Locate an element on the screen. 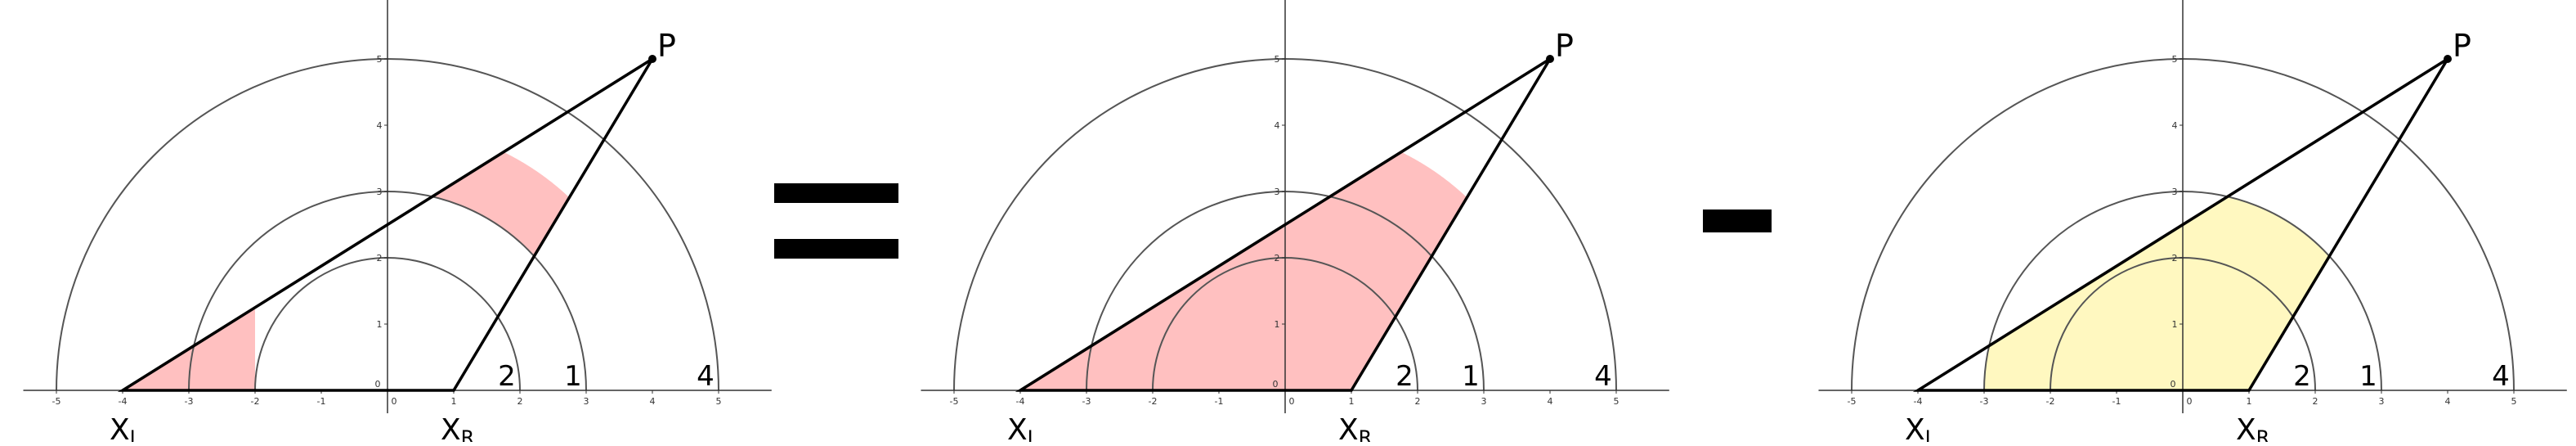 The height and width of the screenshot is (446, 2576). equals-sign is located at coordinates (836, 221).